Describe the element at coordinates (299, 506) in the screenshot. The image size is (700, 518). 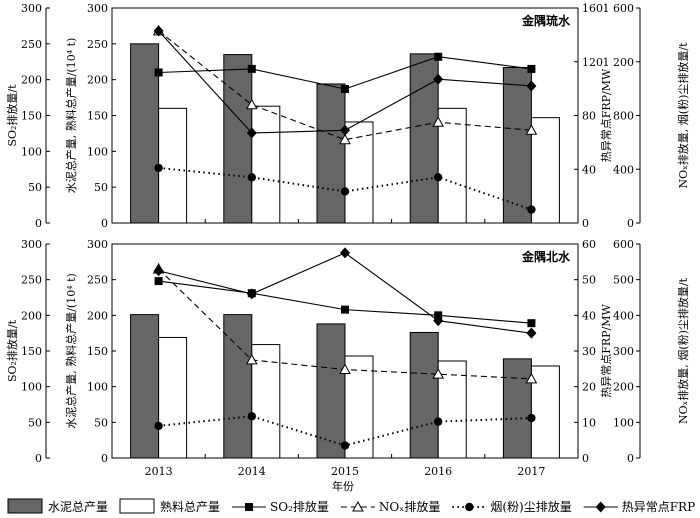
I see `legend-label: SO₂排放量` at that location.